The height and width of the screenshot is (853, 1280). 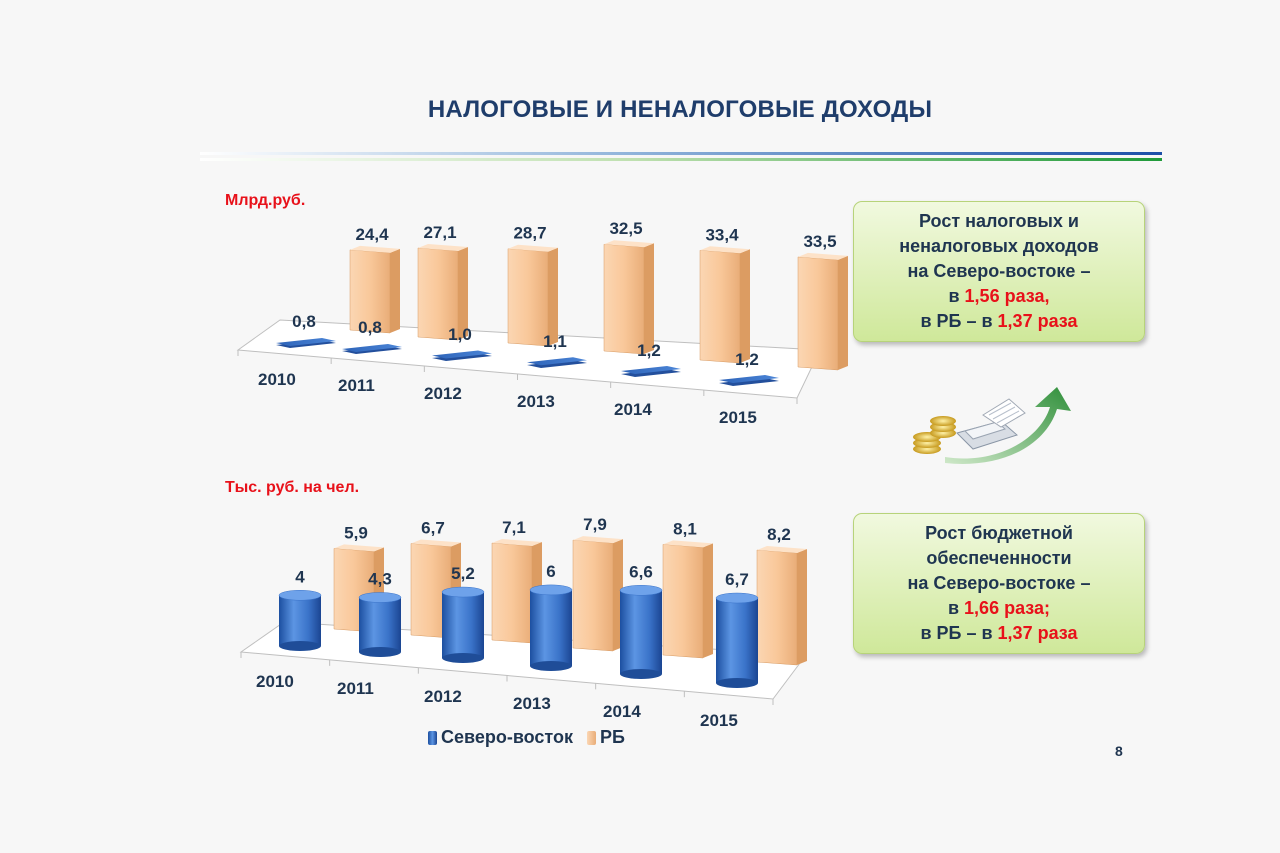 I want to click on data-label-rb: 33,5, so click(x=819, y=241).